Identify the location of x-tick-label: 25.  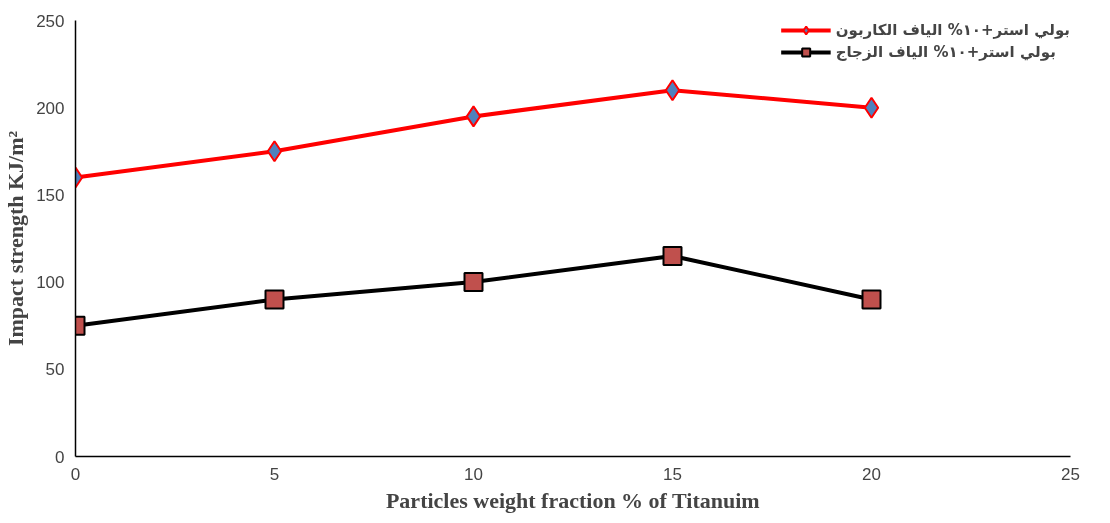
(1070, 474).